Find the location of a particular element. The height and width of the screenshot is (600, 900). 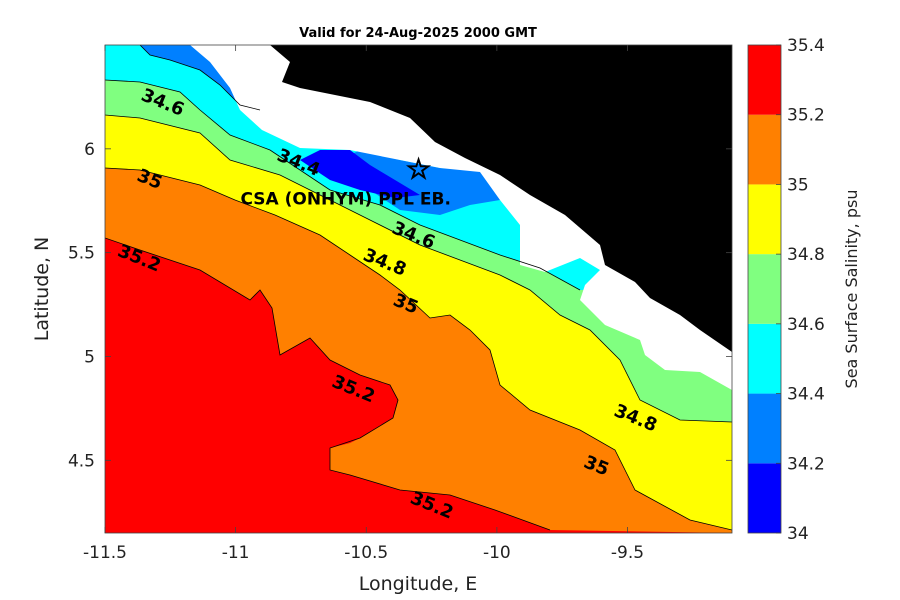

x-tick-label: -11 is located at coordinates (236, 553).